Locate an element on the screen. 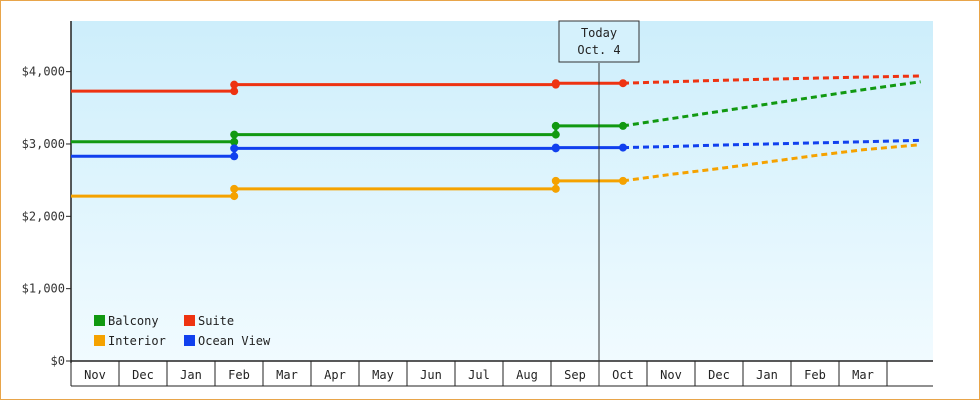 The width and height of the screenshot is (980, 401). series-forecast-balcony is located at coordinates (771, 104).